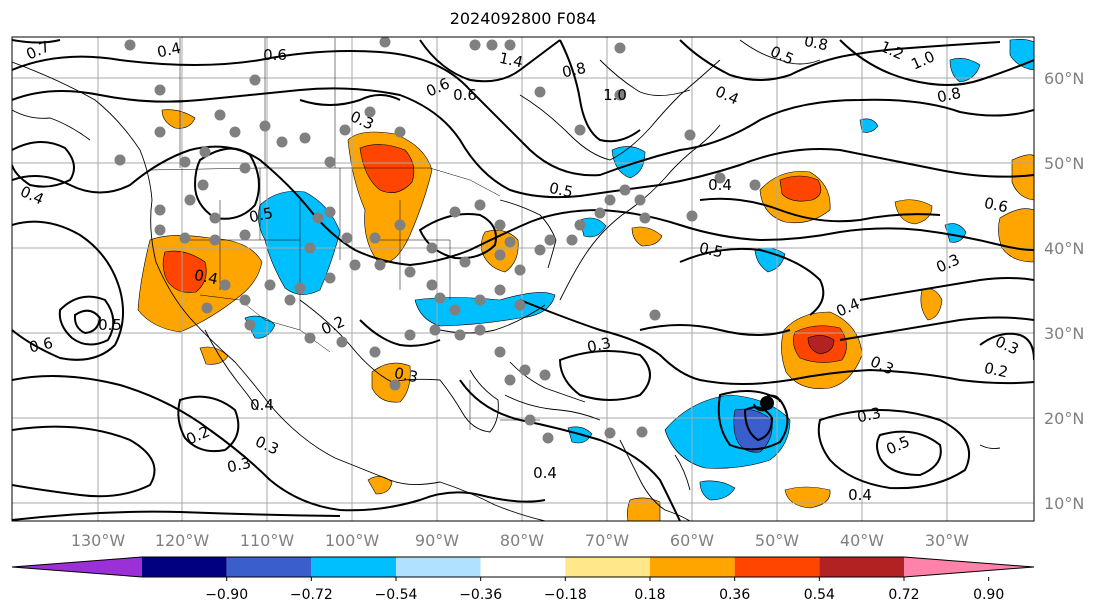 Image resolution: width=1105 pixels, height=615 pixels. Describe the element at coordinates (510, 60) in the screenshot. I see `contour-label: 1.4` at that location.